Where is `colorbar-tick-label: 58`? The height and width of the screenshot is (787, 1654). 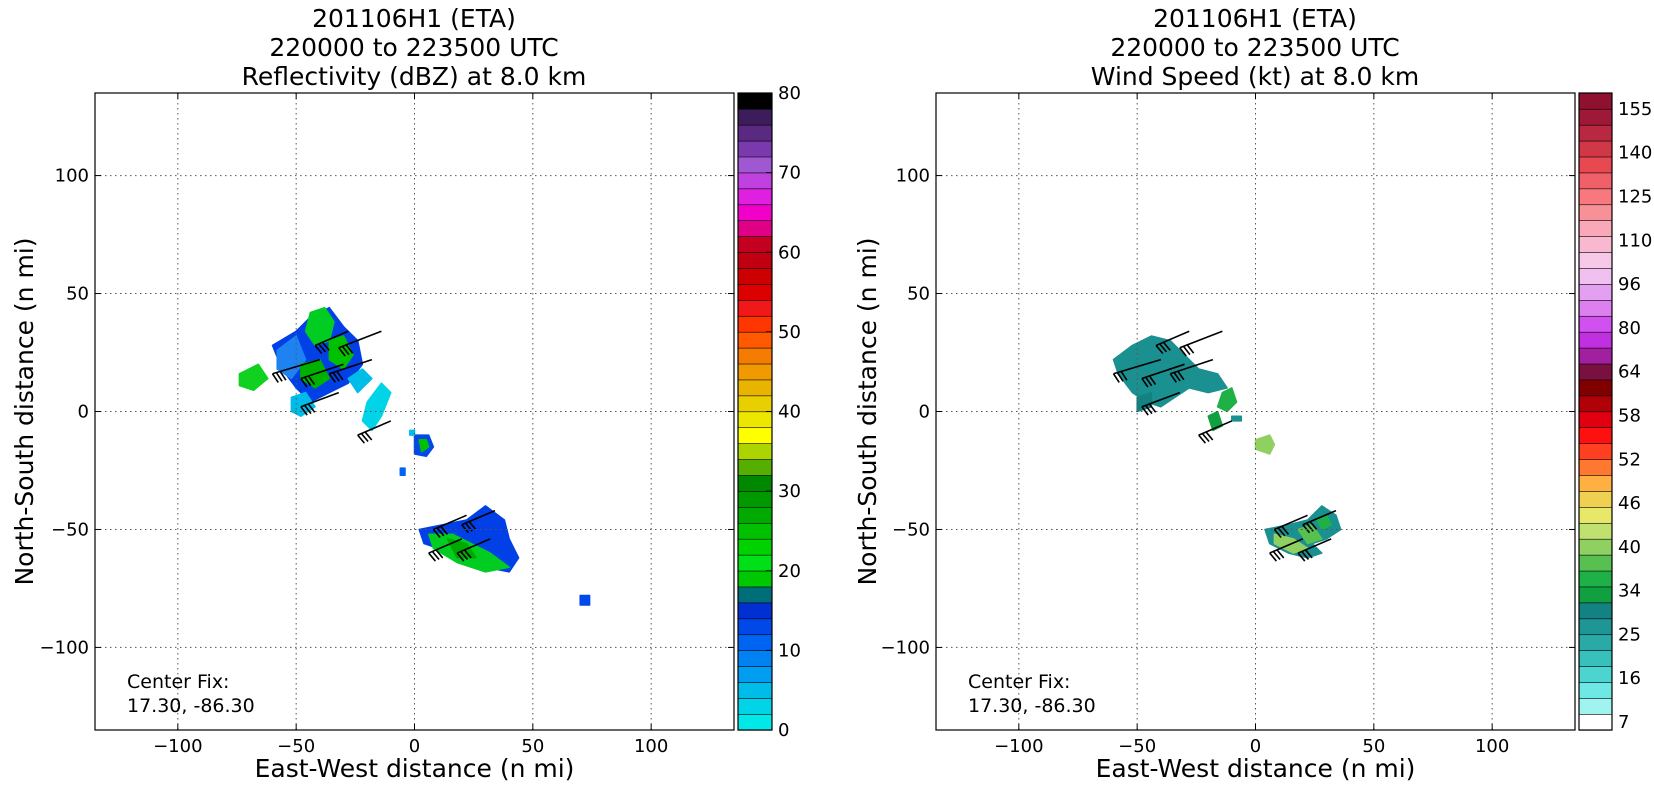 colorbar-tick-label: 58 is located at coordinates (1629, 415).